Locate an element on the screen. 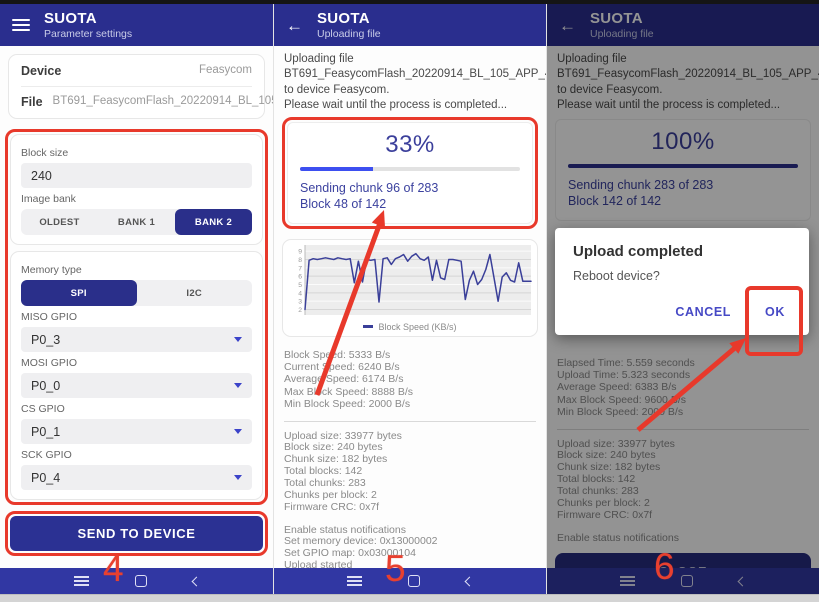 Image resolution: width=819 pixels, height=602 pixels. annotation-number-4: 4 is located at coordinates (113, 568).